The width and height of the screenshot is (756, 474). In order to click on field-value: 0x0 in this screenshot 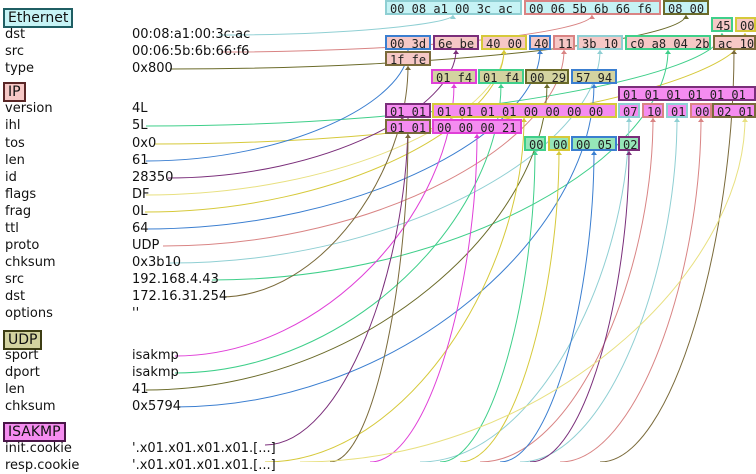, I will do `click(144, 143)`.